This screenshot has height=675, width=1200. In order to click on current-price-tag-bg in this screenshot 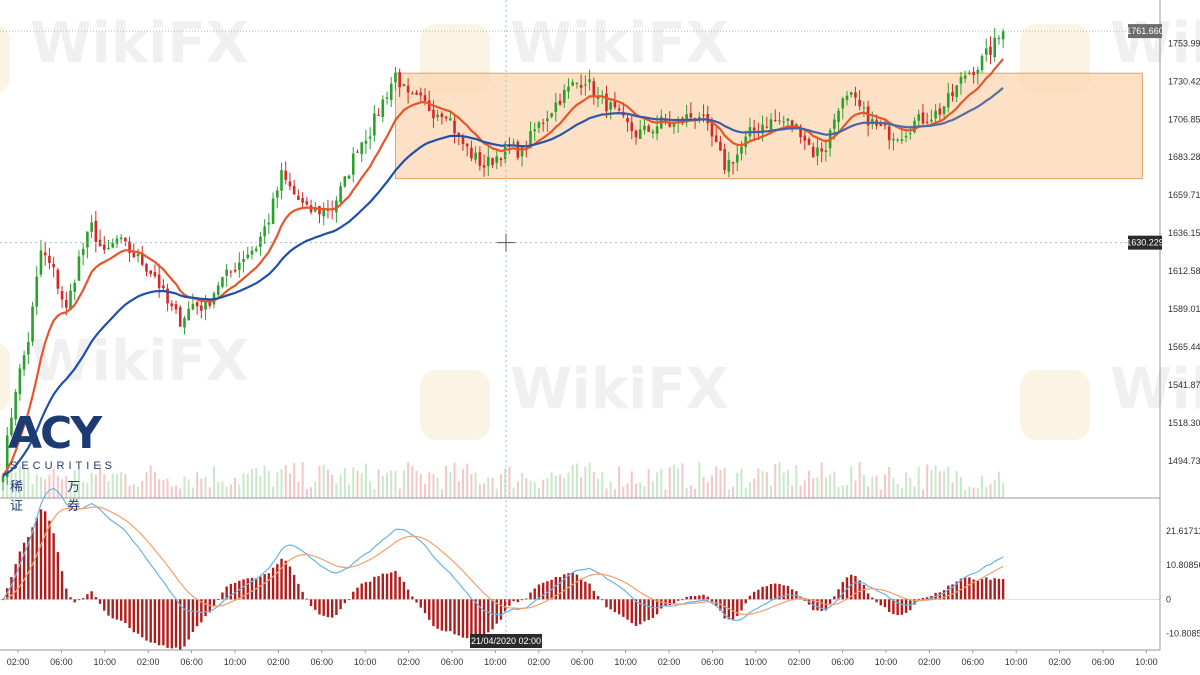, I will do `click(1145, 31)`.